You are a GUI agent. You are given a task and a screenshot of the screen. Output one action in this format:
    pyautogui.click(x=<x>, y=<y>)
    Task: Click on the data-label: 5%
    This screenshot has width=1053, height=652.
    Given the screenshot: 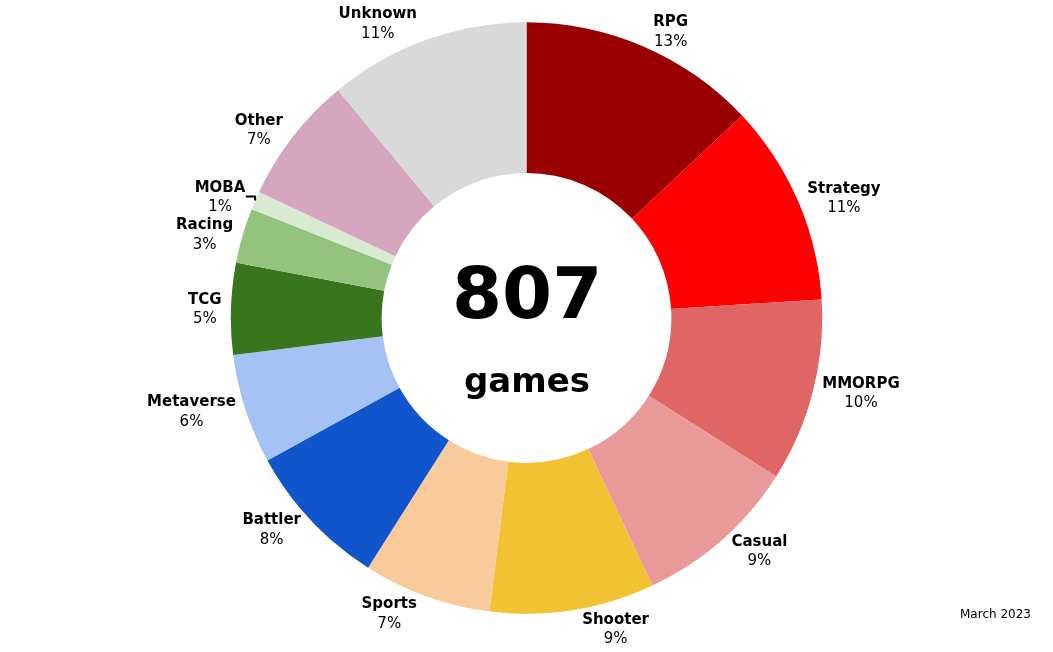 What is the action you would take?
    pyautogui.click(x=204, y=318)
    